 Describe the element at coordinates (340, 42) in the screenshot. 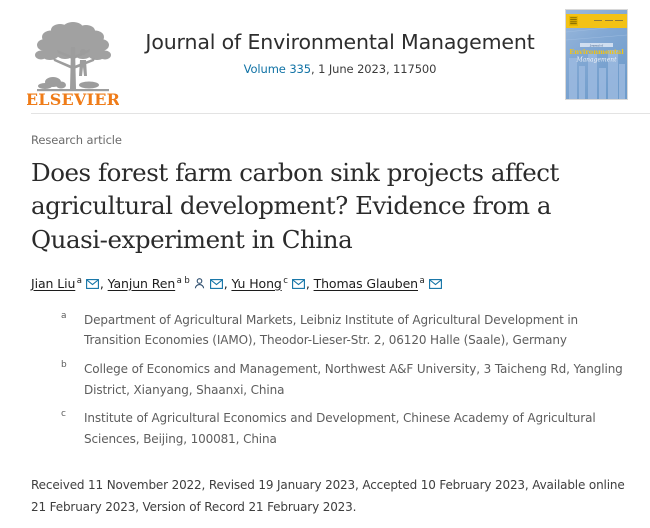

I see `journal-title: Journal of Environmental Management` at that location.